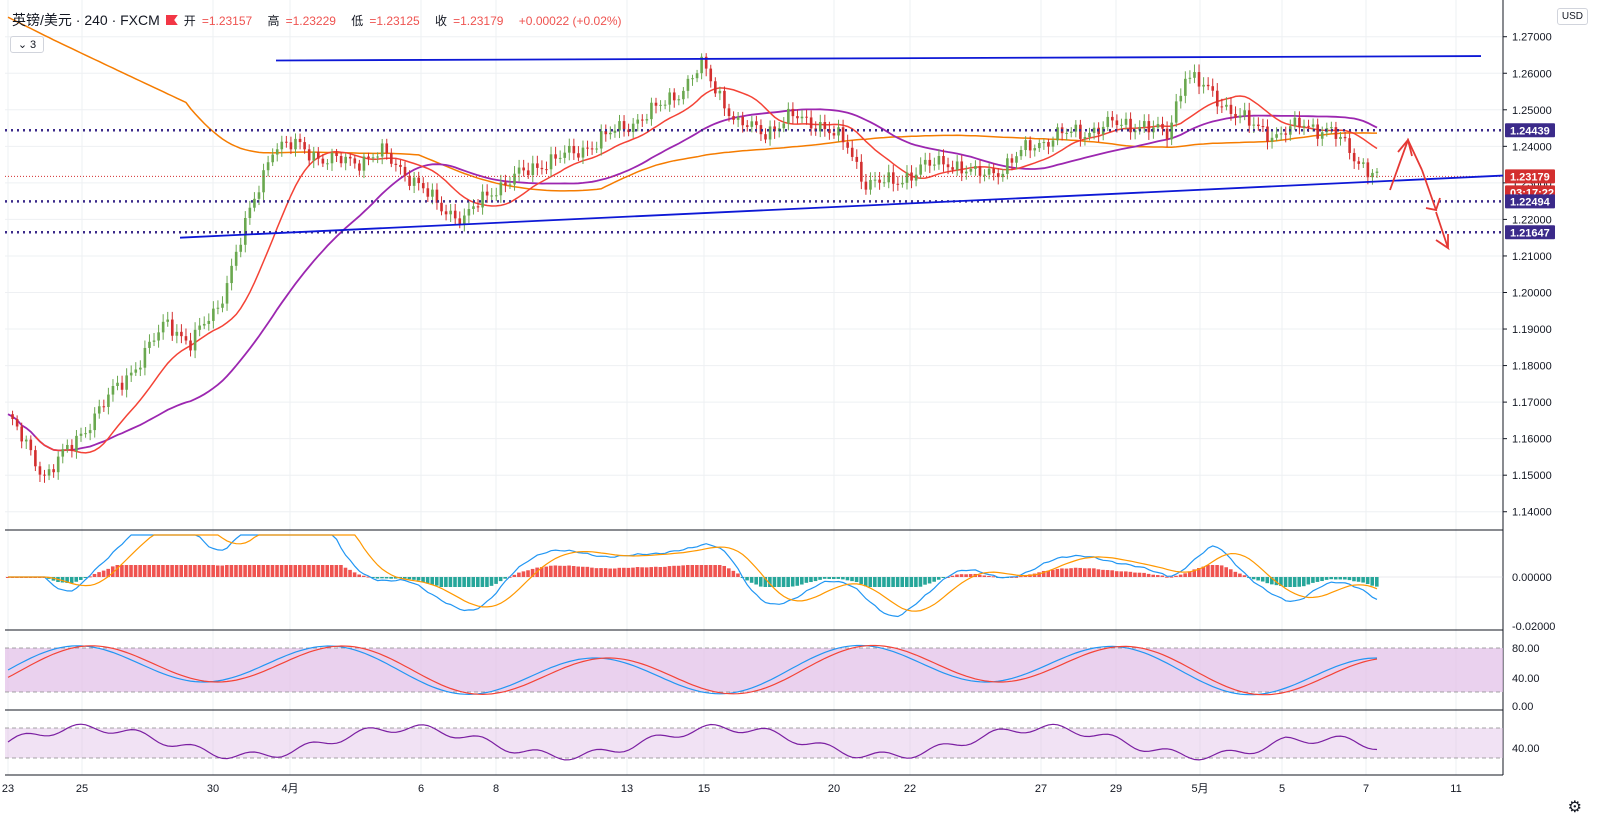  Describe the element at coordinates (1532, 257) in the screenshot. I see `price-tick-label: 1.21000` at that location.